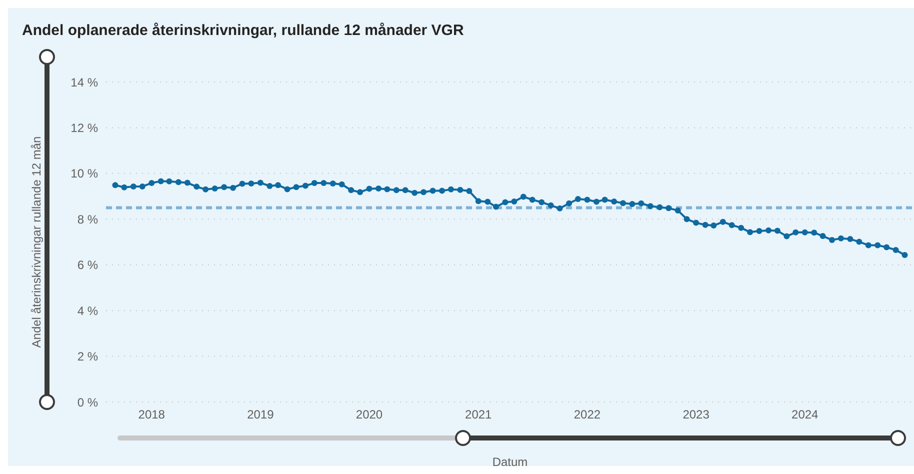  I want to click on y-tick-label: 8 %, so click(87, 219).